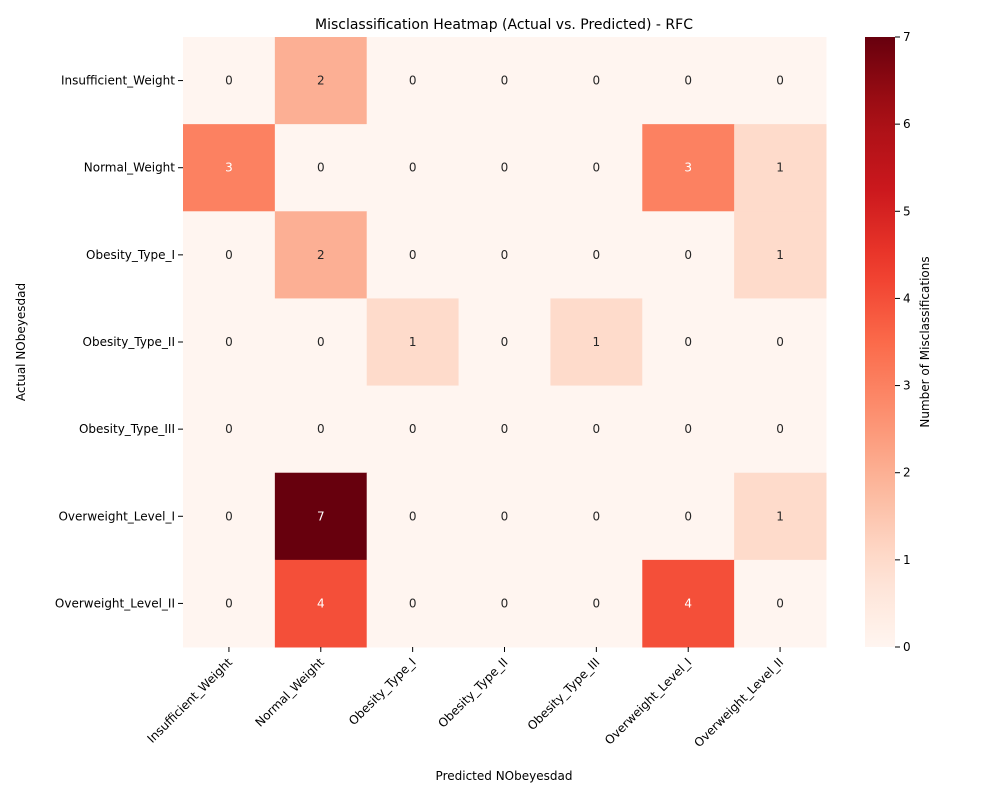 The image size is (1000, 800). Describe the element at coordinates (648, 701) in the screenshot. I see `x-tick-label: Overweight_Level_I` at that location.